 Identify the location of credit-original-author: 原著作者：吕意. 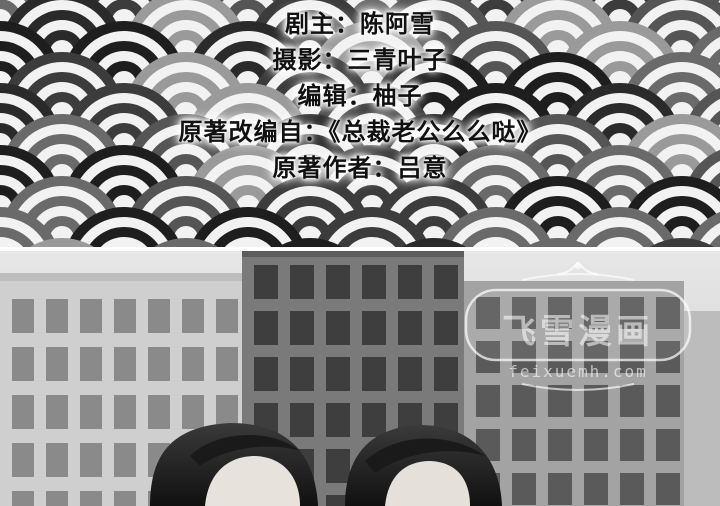
(360, 167).